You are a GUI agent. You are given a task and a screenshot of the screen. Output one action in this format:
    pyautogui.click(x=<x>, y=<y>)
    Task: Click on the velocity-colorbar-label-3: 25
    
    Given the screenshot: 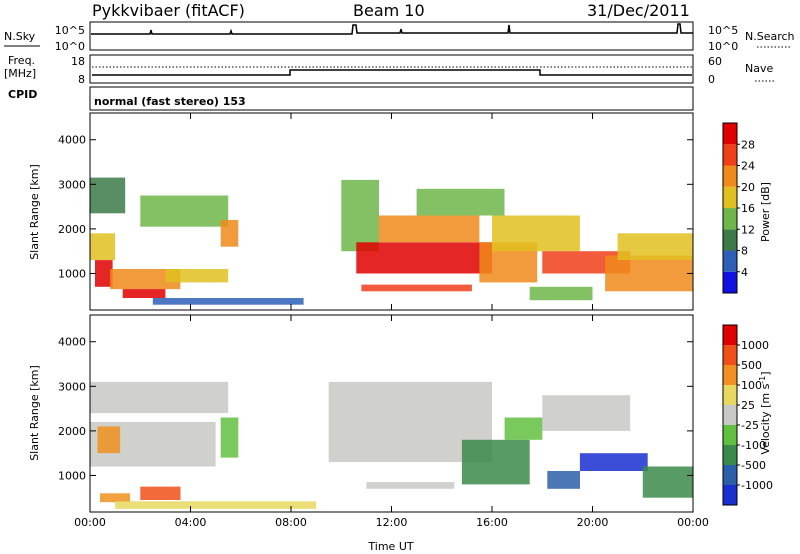 What is the action you would take?
    pyautogui.click(x=748, y=405)
    